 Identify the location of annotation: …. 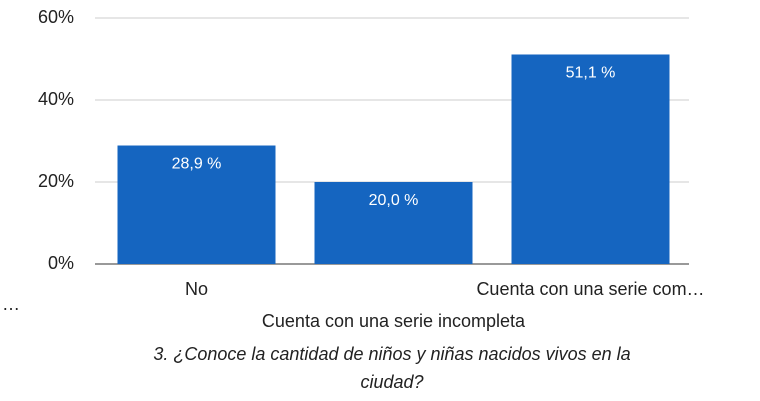
(11, 304).